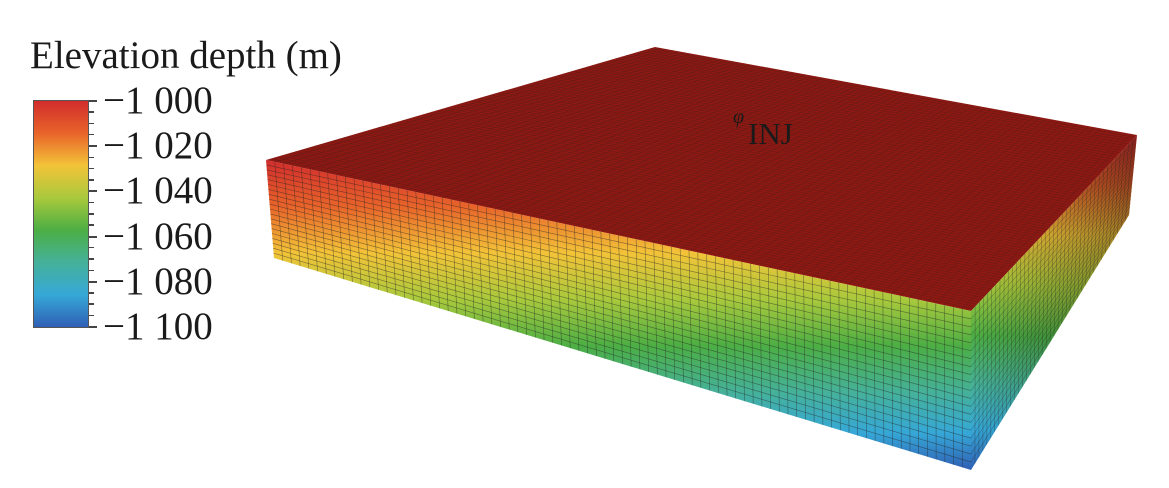 This screenshot has width=1169, height=488. I want to click on colorbar-tick-label: −1 060, so click(158, 236).